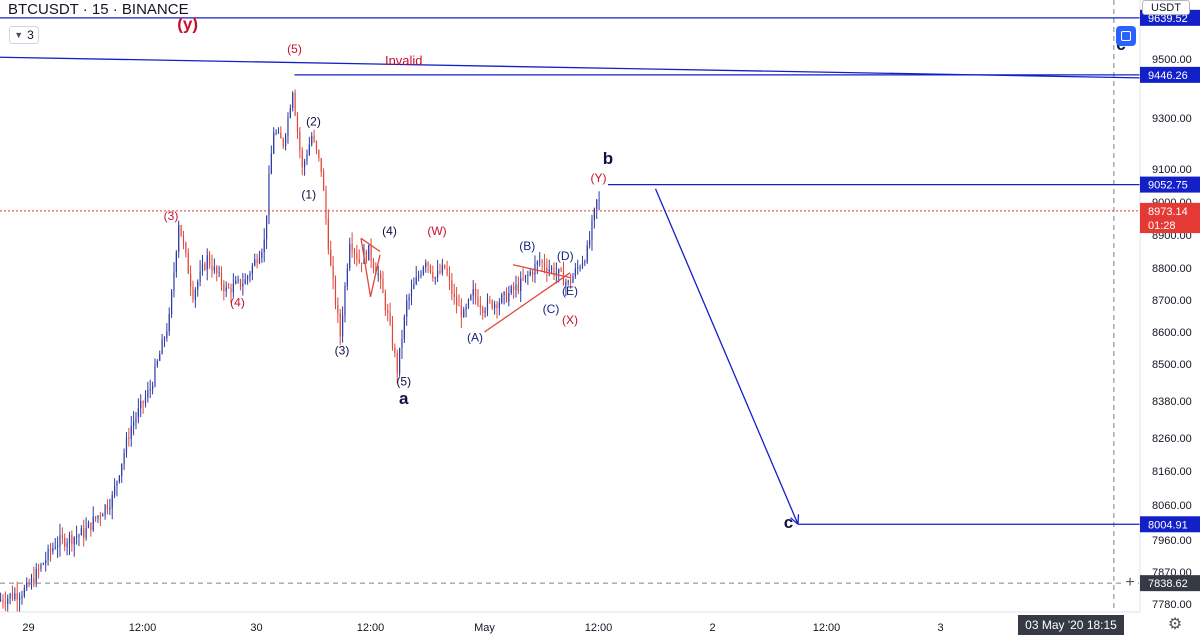 The image size is (1200, 638). I want to click on price-tick-label: 8060.00, so click(1172, 506).